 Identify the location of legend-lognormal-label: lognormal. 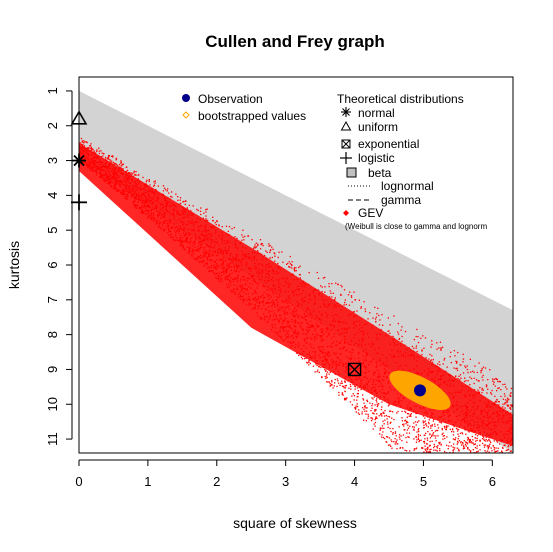
(407, 186).